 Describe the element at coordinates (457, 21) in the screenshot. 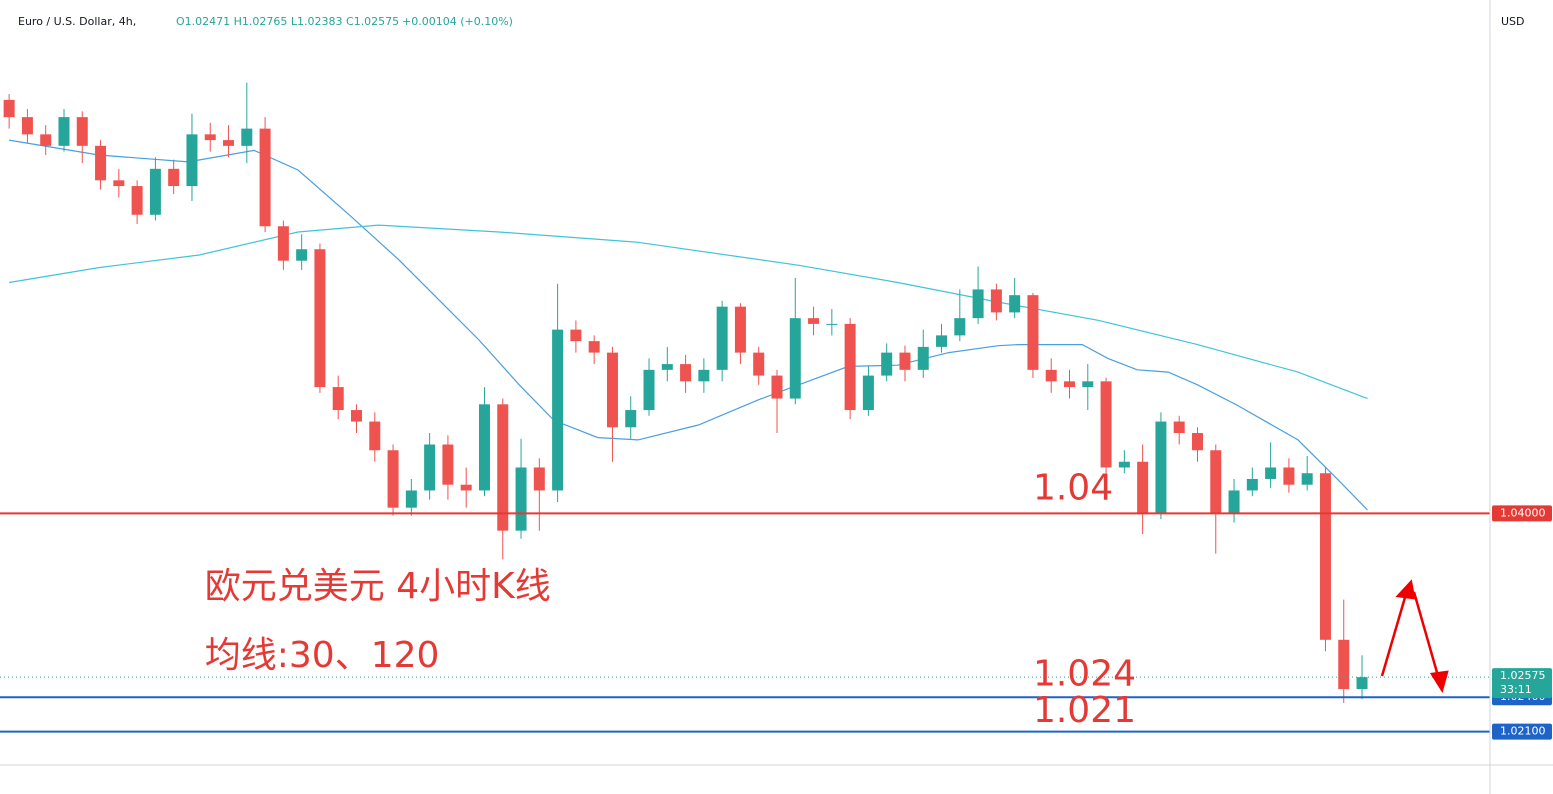

I see `change: +0.00104 (+0.10%)` at that location.